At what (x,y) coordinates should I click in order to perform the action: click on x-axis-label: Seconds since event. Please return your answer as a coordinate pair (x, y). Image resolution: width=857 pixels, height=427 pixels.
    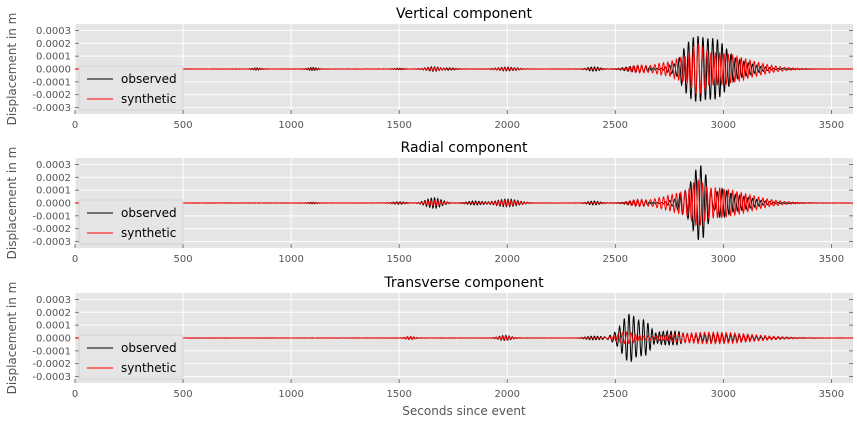
    Looking at the image, I should click on (464, 411).